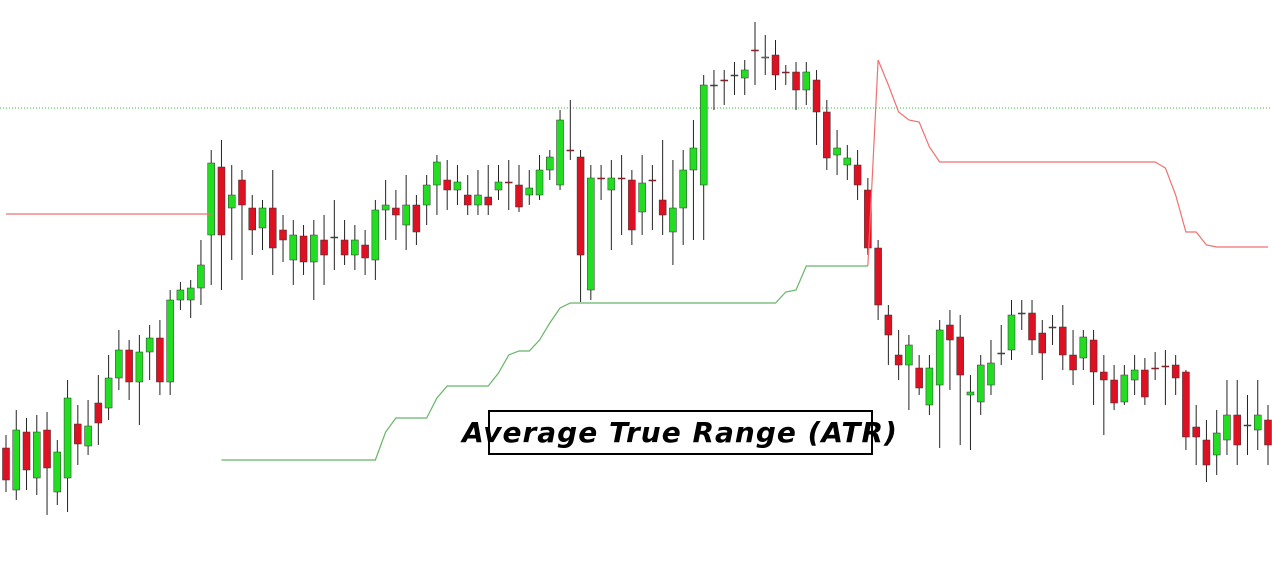 This screenshot has height=576, width=1272. I want to click on annotation: Average True Range (ATR), so click(679, 432).